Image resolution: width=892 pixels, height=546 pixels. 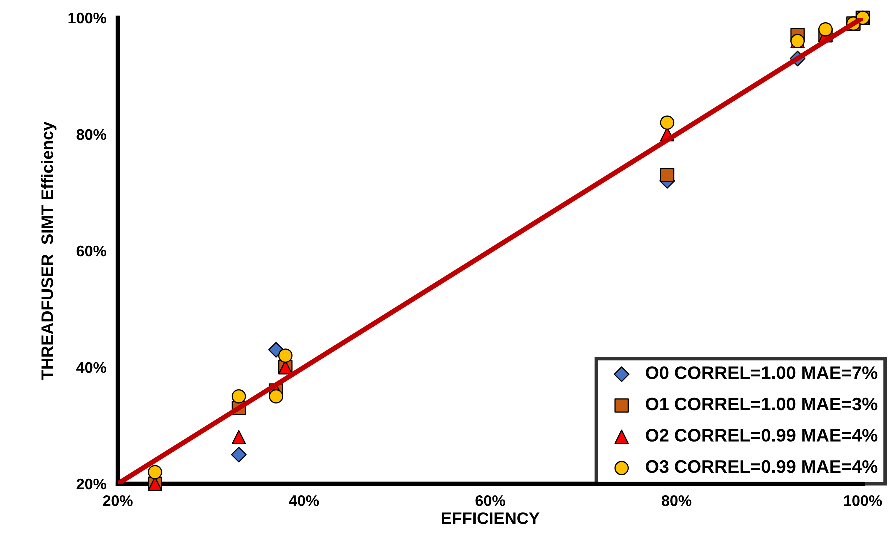 What do you see at coordinates (91, 484) in the screenshot?
I see `y-tick-label: 20%` at bounding box center [91, 484].